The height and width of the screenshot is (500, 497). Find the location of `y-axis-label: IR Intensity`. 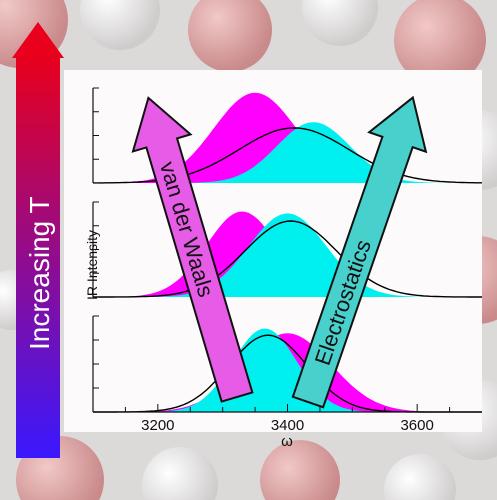

y-axis-label: IR Intensity is located at coordinates (92, 265).